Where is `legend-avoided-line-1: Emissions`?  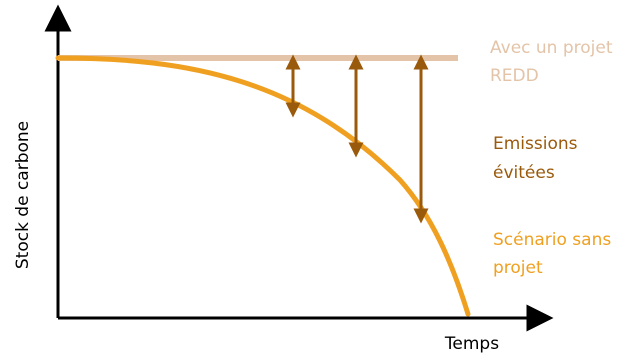 legend-avoided-line-1: Emissions is located at coordinates (535, 144).